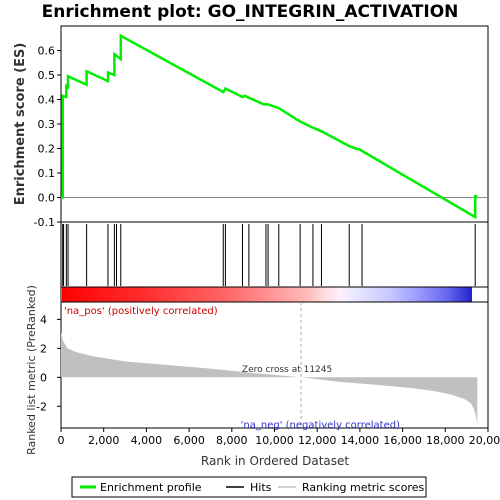 The height and width of the screenshot is (500, 500). I want to click on zero-cross-label: Zero cross at 11245, so click(287, 370).